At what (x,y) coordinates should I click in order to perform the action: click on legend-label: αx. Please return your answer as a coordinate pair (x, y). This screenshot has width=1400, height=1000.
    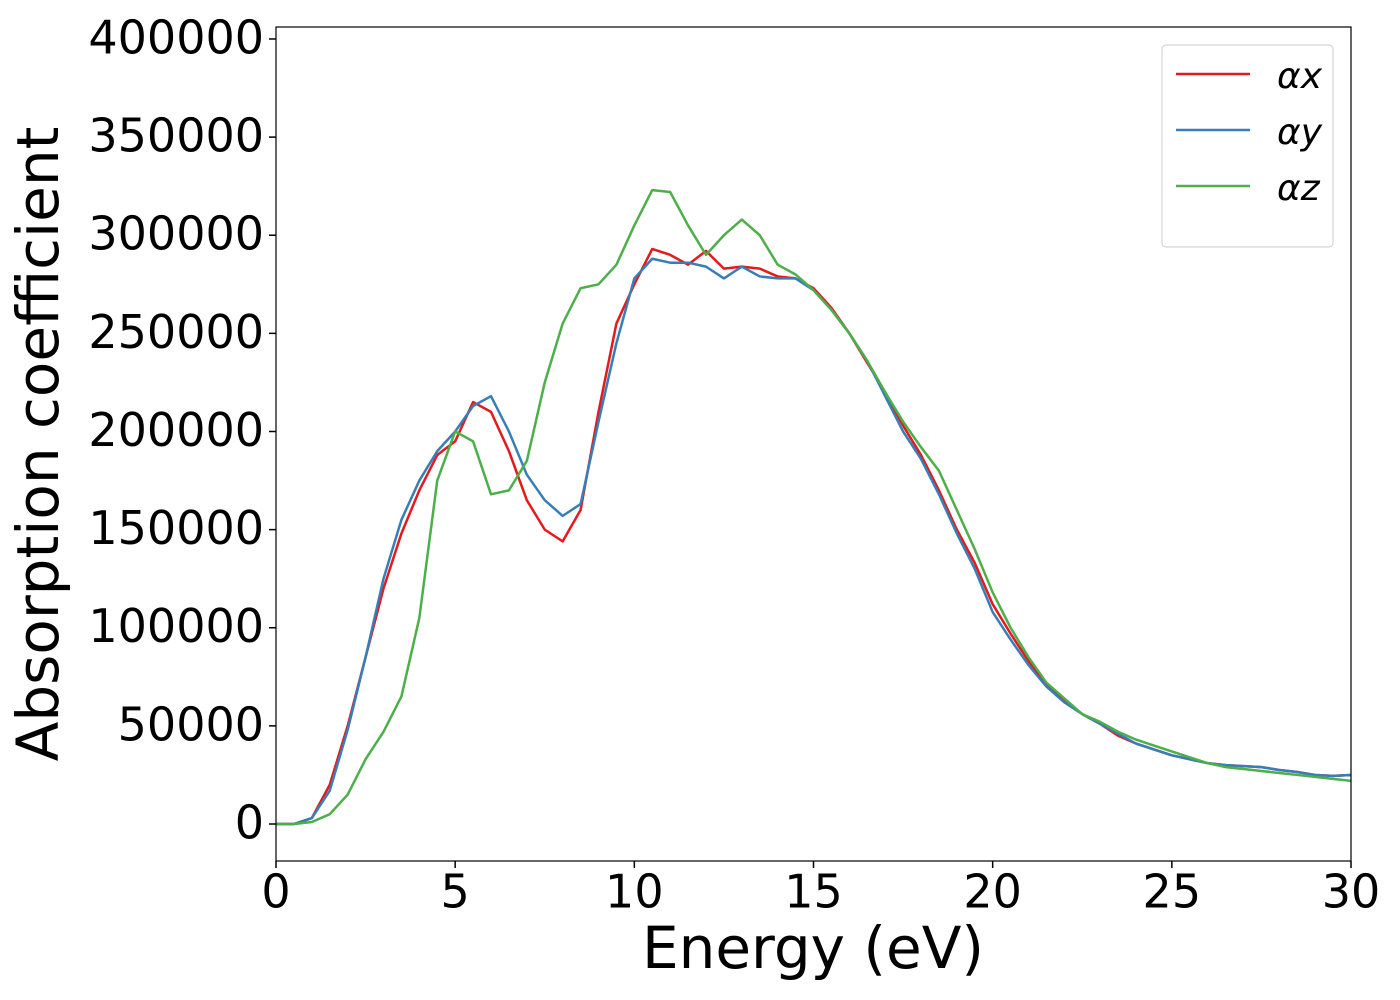
    Looking at the image, I should click on (1300, 76).